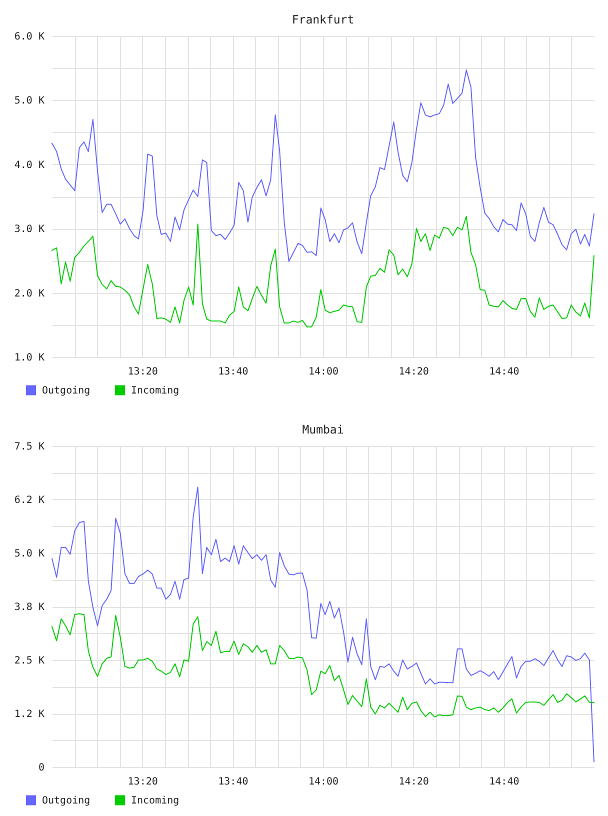  Describe the element at coordinates (29, 447) in the screenshot. I see `y-tick-label: 7.5 K` at that location.